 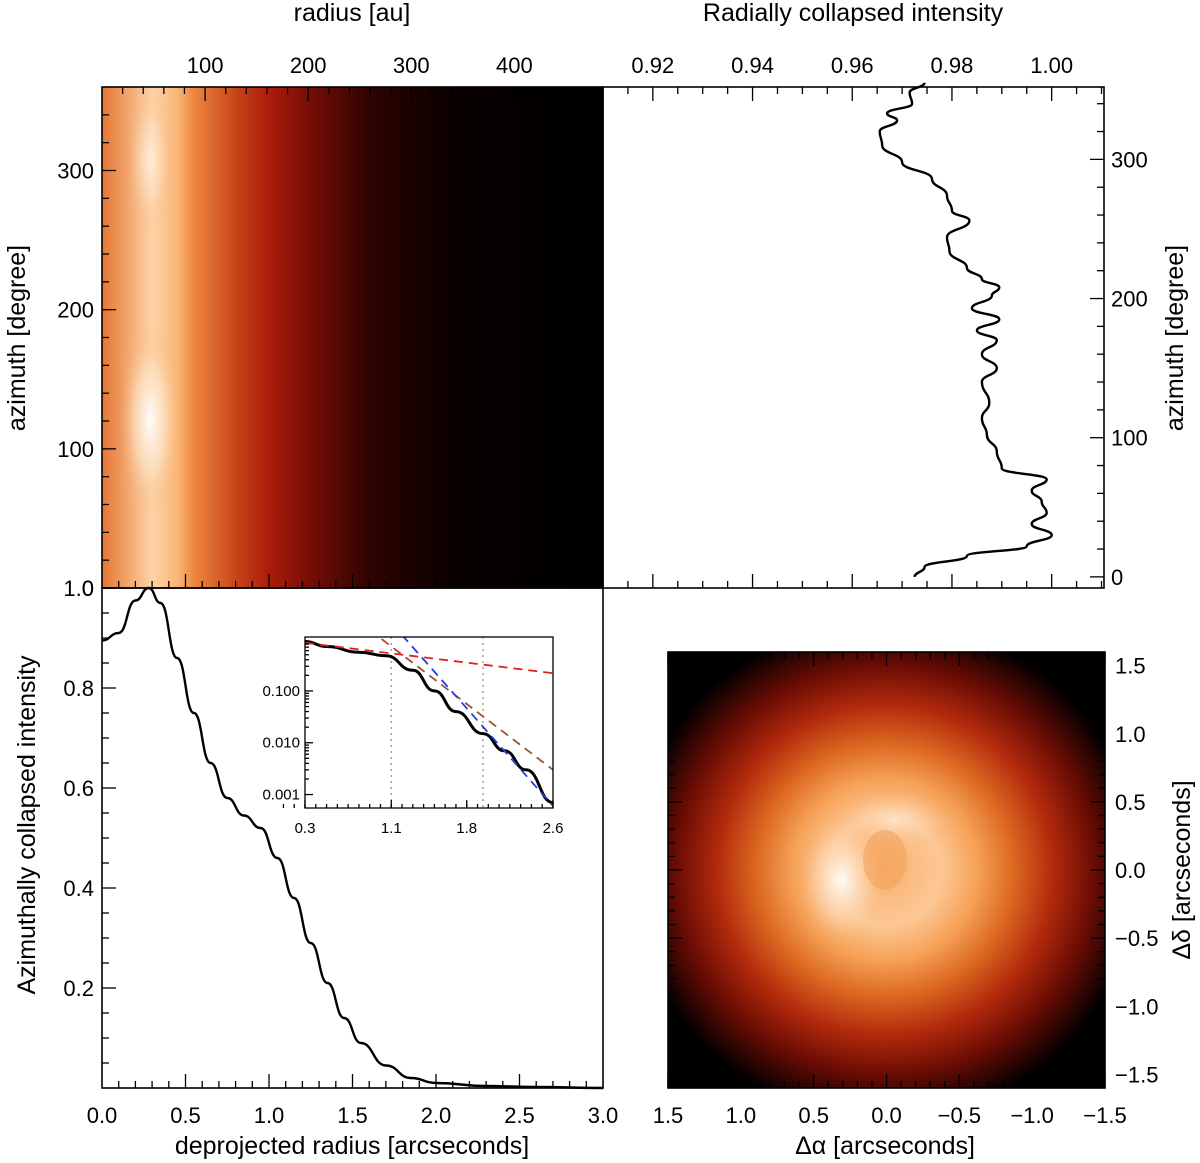 I want to click on polar-y-tick-label: 0, so click(x=88, y=588).